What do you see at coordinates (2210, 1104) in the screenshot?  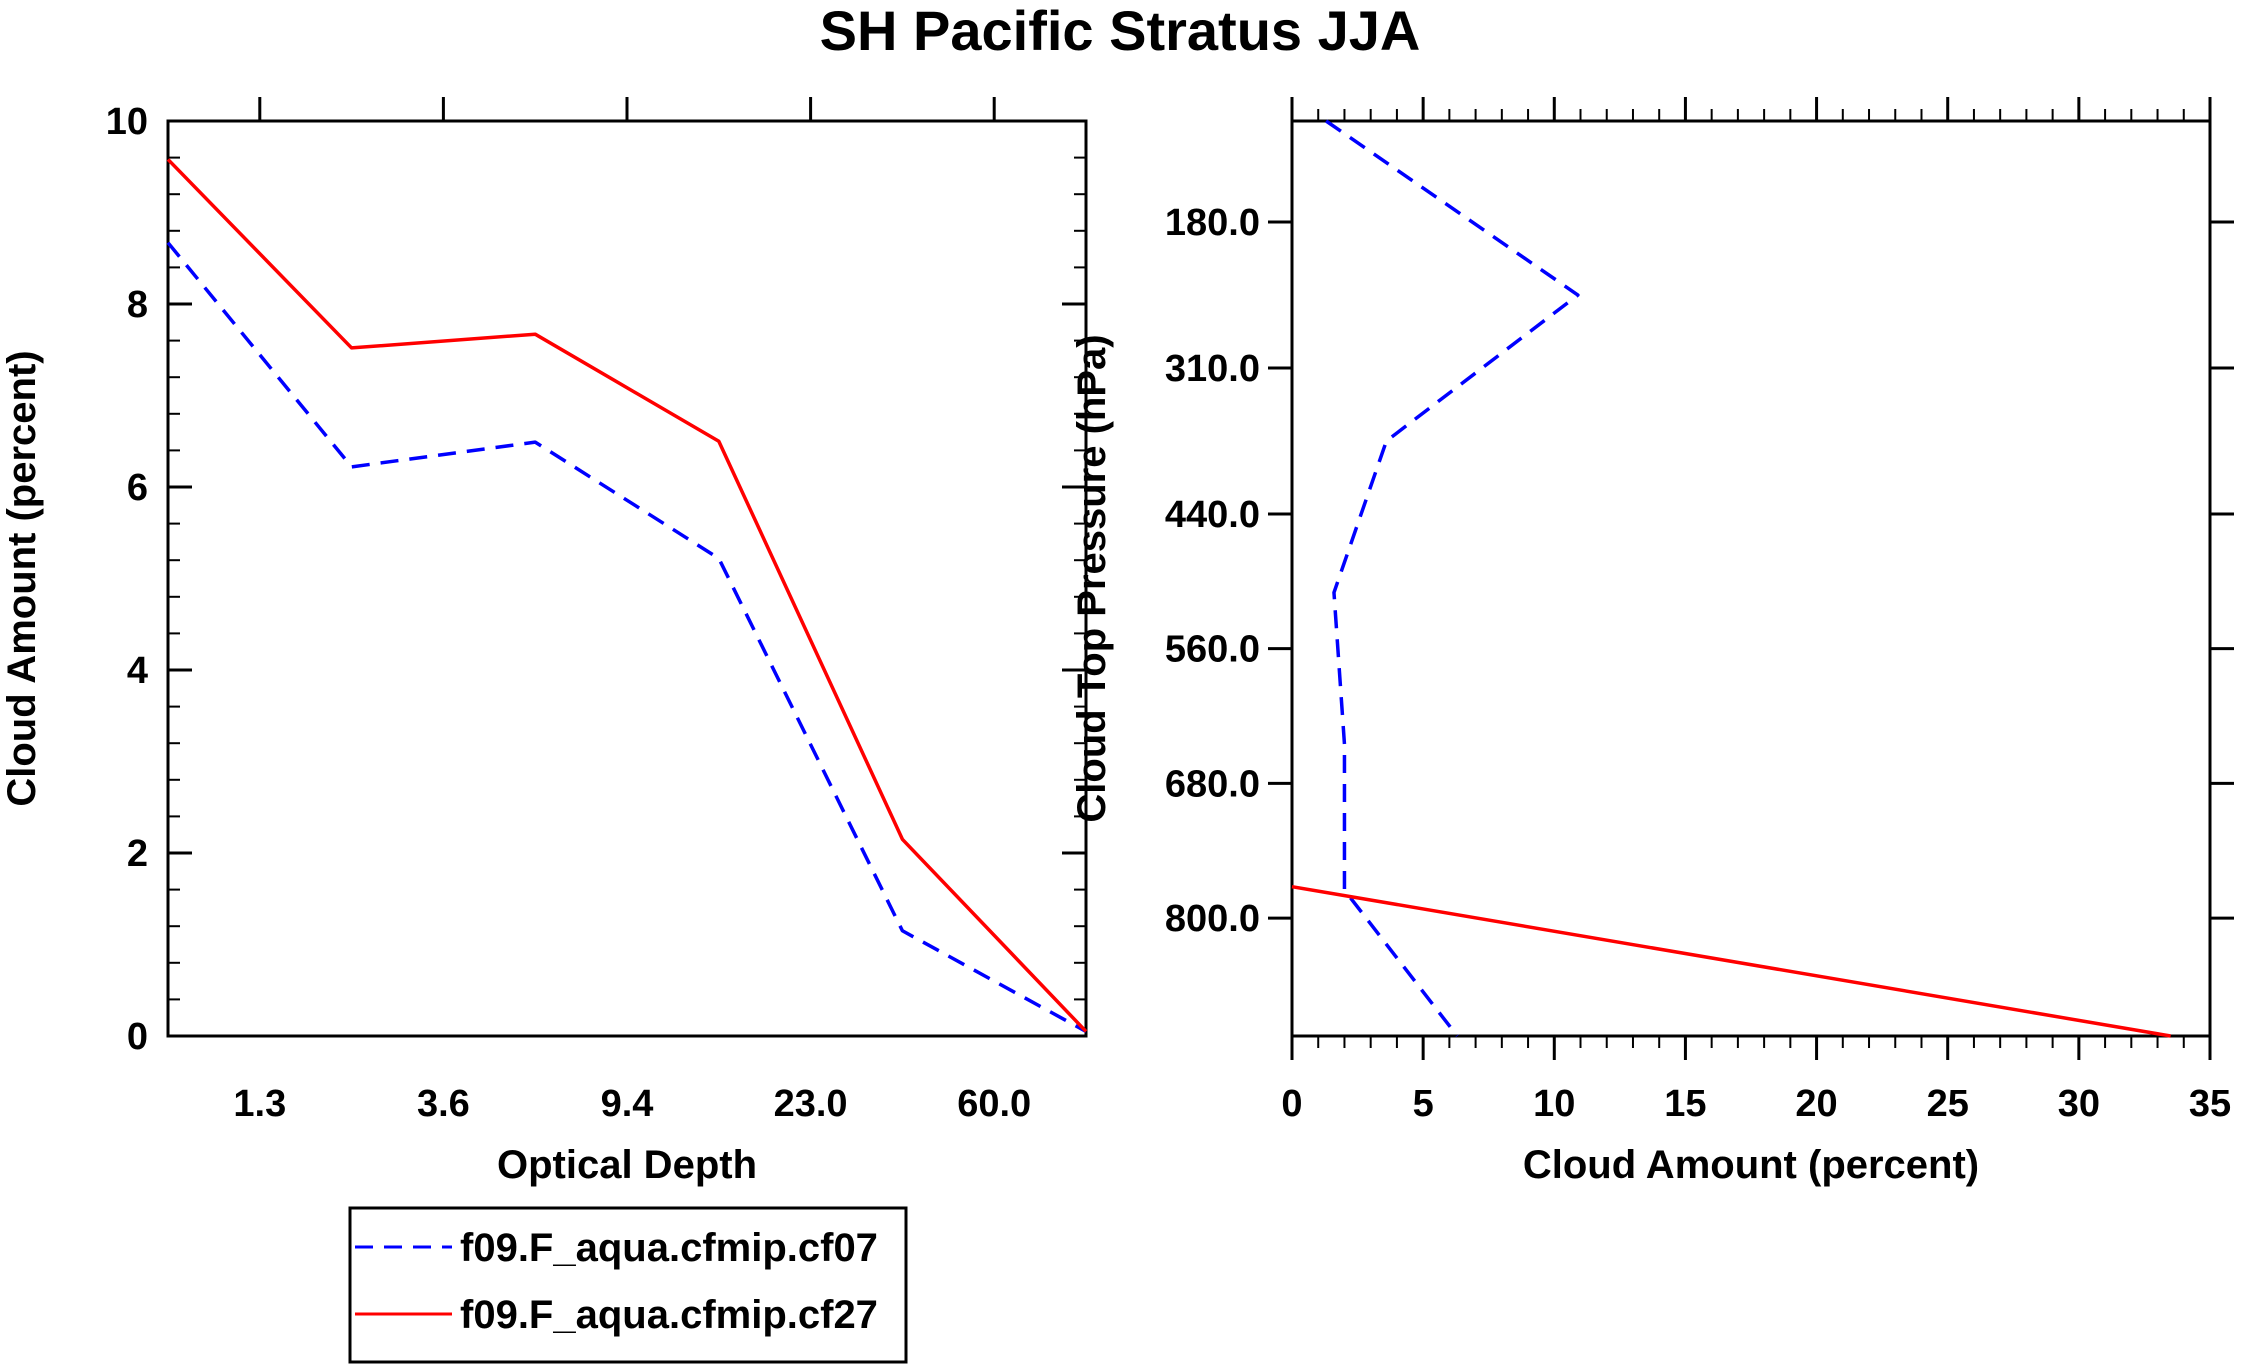 I see `x-tick-label: 35` at bounding box center [2210, 1104].